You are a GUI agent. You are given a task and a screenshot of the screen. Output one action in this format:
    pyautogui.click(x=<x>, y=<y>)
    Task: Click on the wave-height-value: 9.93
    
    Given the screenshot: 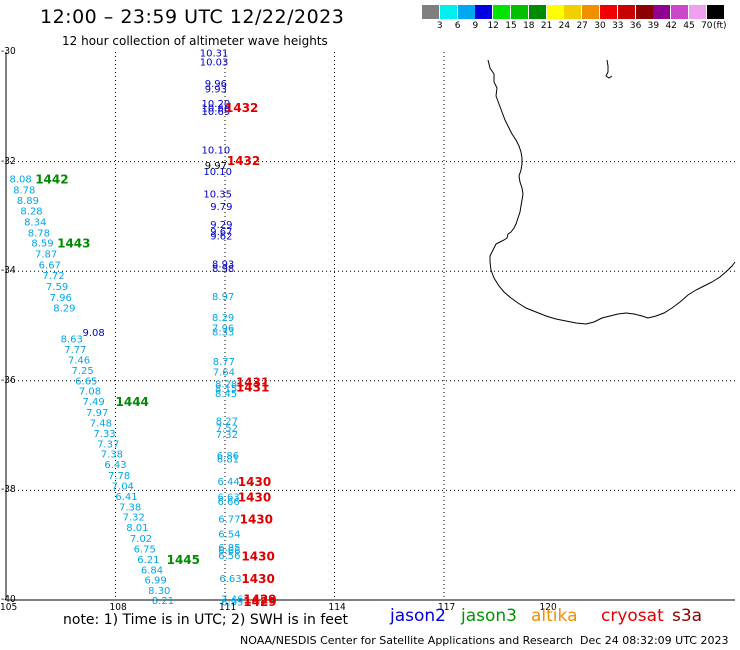 What is the action you would take?
    pyautogui.click(x=216, y=90)
    